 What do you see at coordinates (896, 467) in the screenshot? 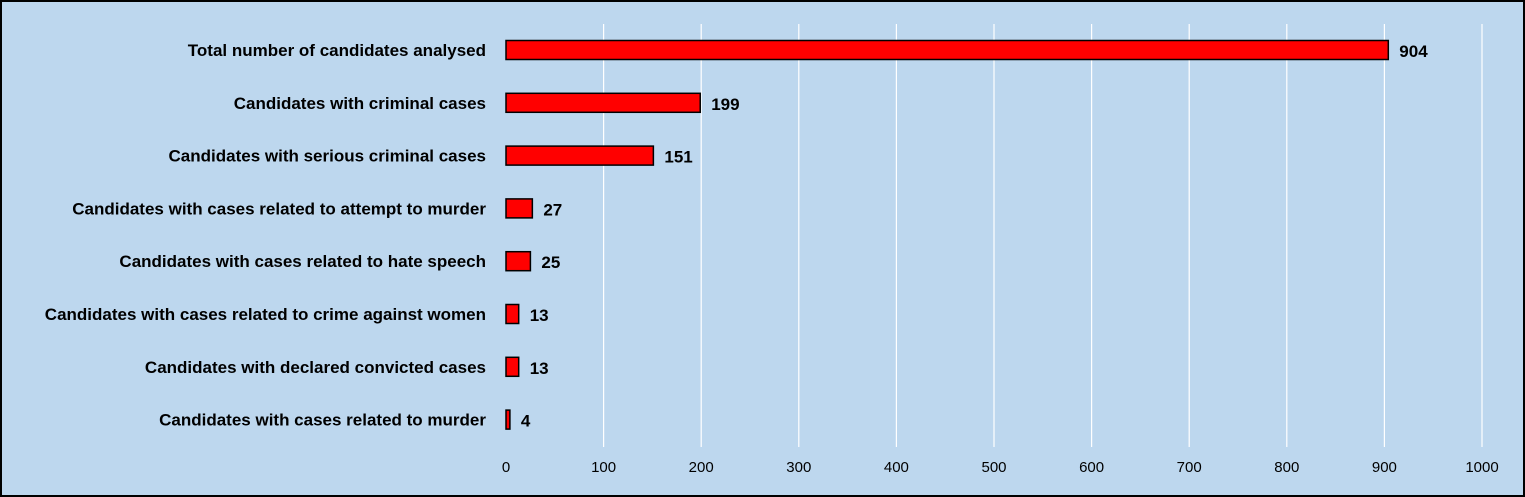
I see `x-tick-label: 400` at bounding box center [896, 467].